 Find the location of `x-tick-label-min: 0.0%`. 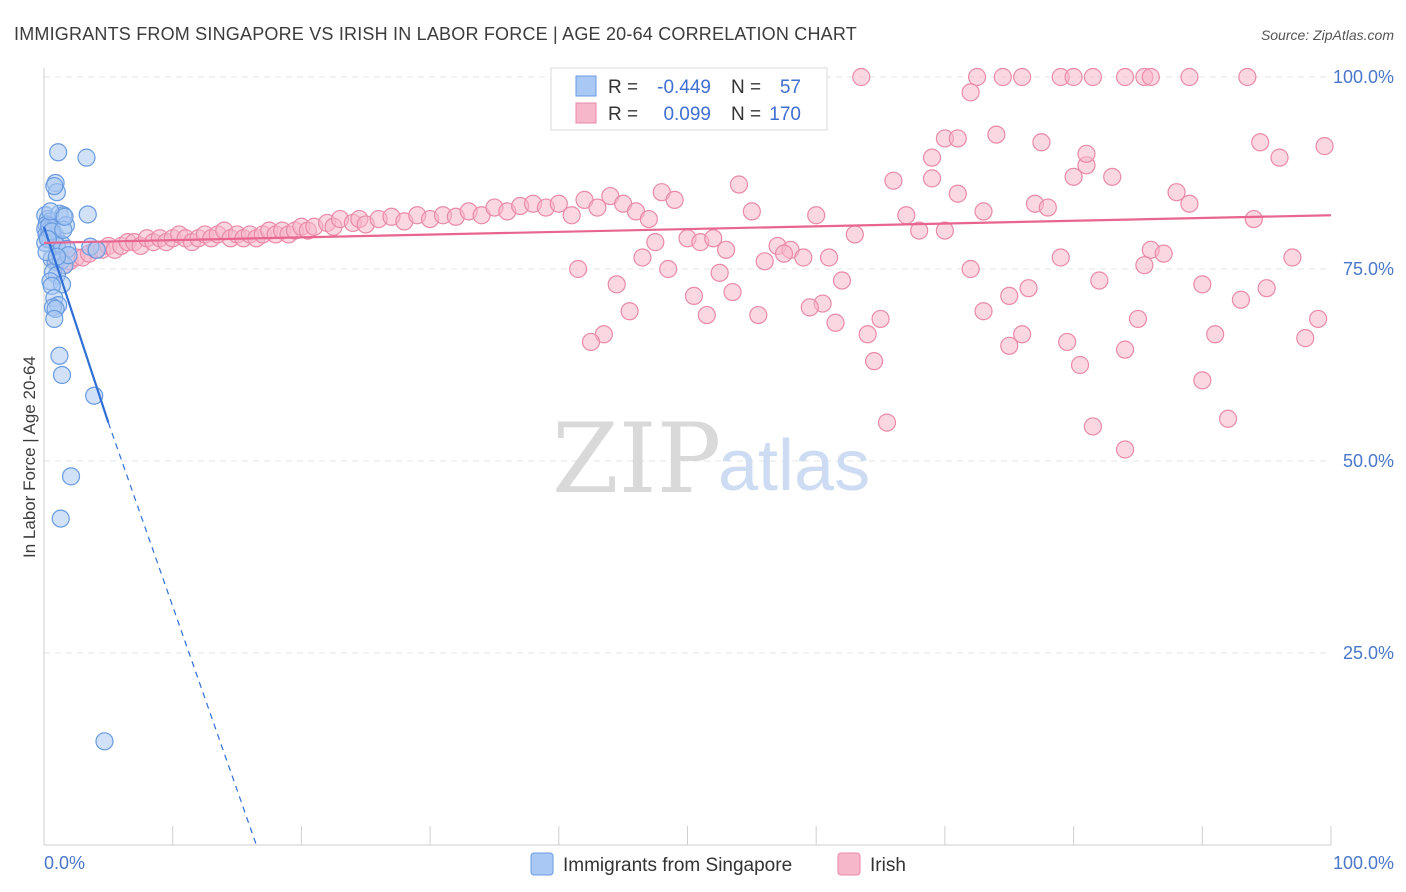

x-tick-label-min: 0.0% is located at coordinates (64, 863).